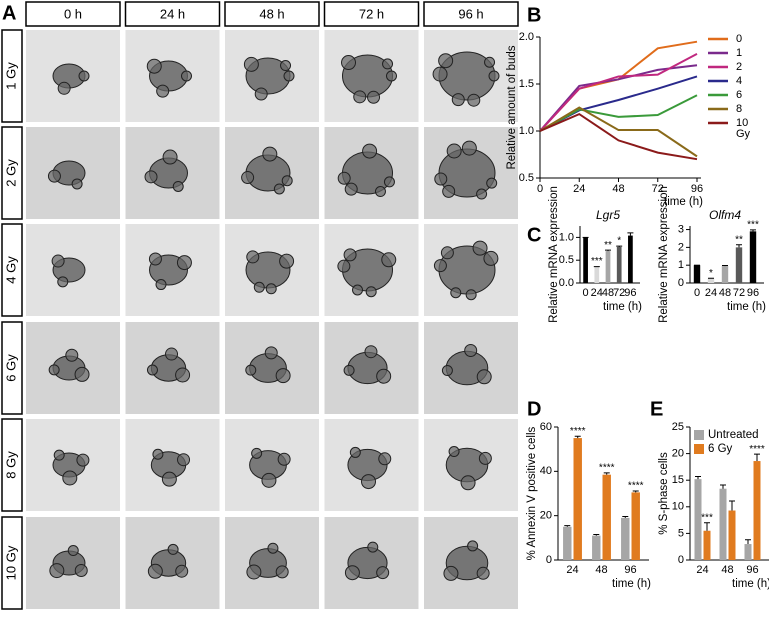 The height and width of the screenshot is (620, 769). I want to click on legend-label: 10, so click(742, 123).